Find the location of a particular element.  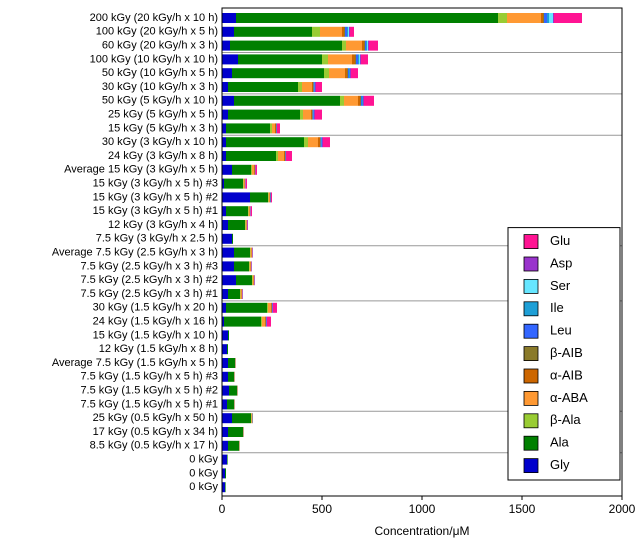

y-tick-label: 100 kGy (20 kGy/h x 5 h) is located at coordinates (157, 32).